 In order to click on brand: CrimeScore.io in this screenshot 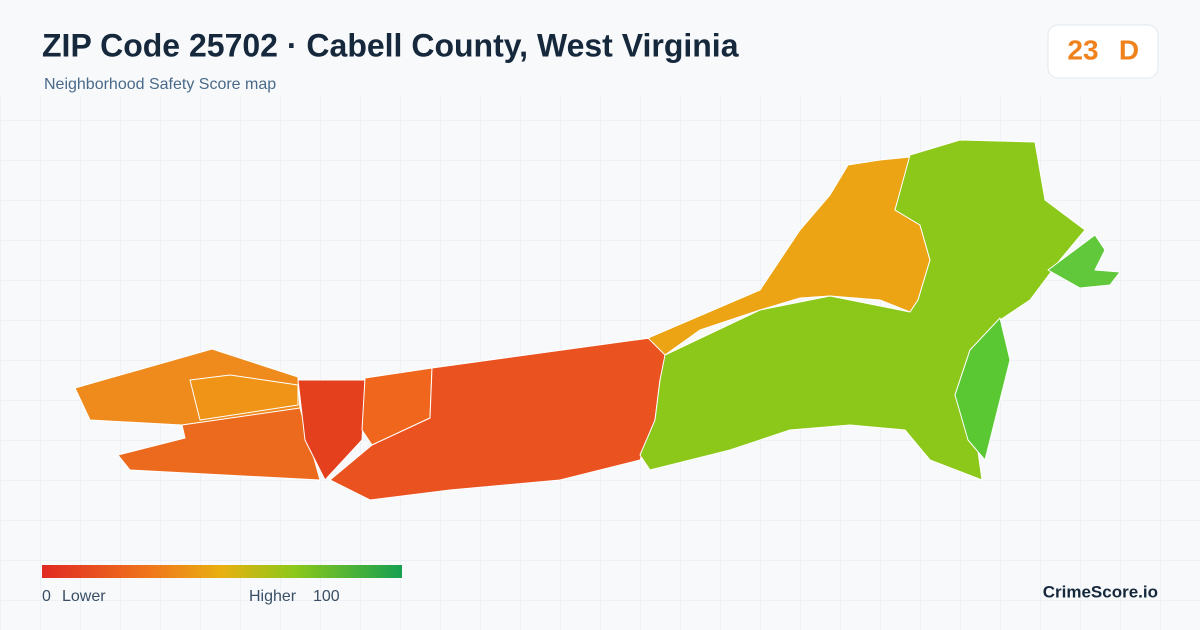, I will do `click(1100, 591)`.